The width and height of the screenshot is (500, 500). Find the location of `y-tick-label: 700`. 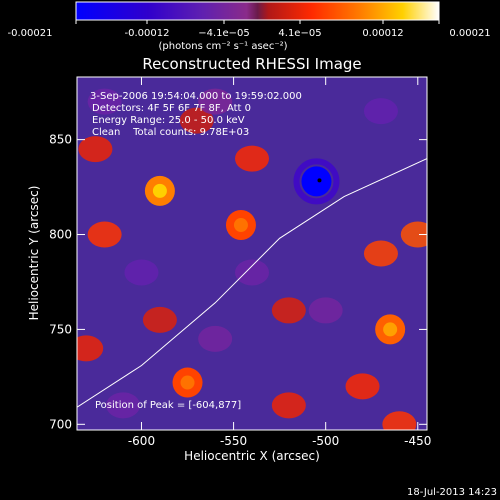

y-tick-label: 700 is located at coordinates (60, 424).